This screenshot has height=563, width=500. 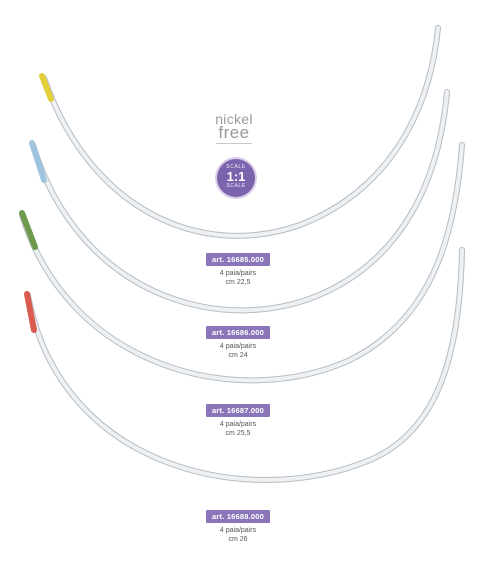 I want to click on wire-tip-red, so click(x=30, y=312).